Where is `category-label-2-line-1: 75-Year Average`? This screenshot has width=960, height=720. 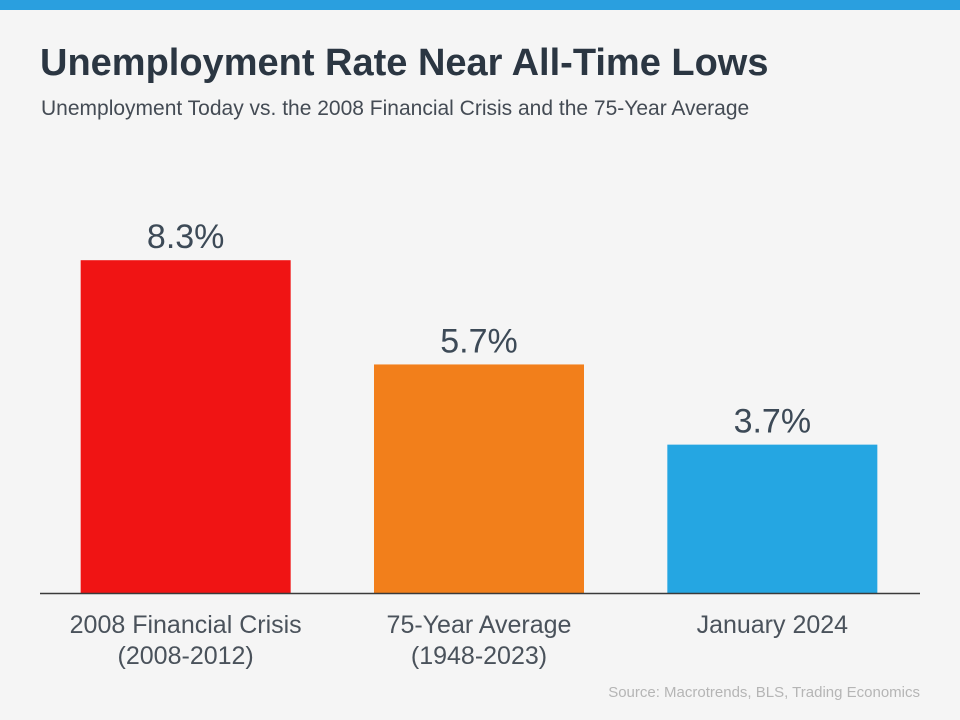 category-label-2-line-1: 75-Year Average is located at coordinates (479, 625).